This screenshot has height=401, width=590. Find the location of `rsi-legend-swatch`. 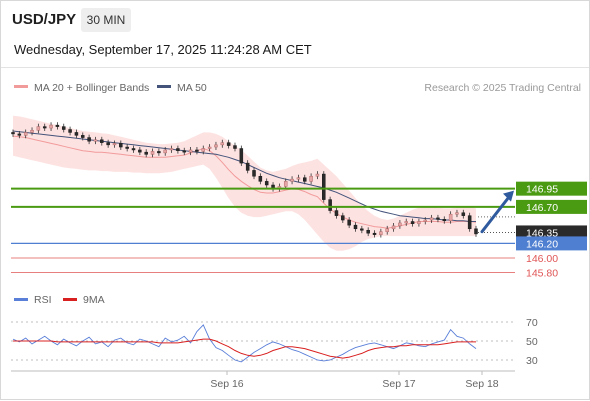

rsi-legend-swatch is located at coordinates (21, 299).